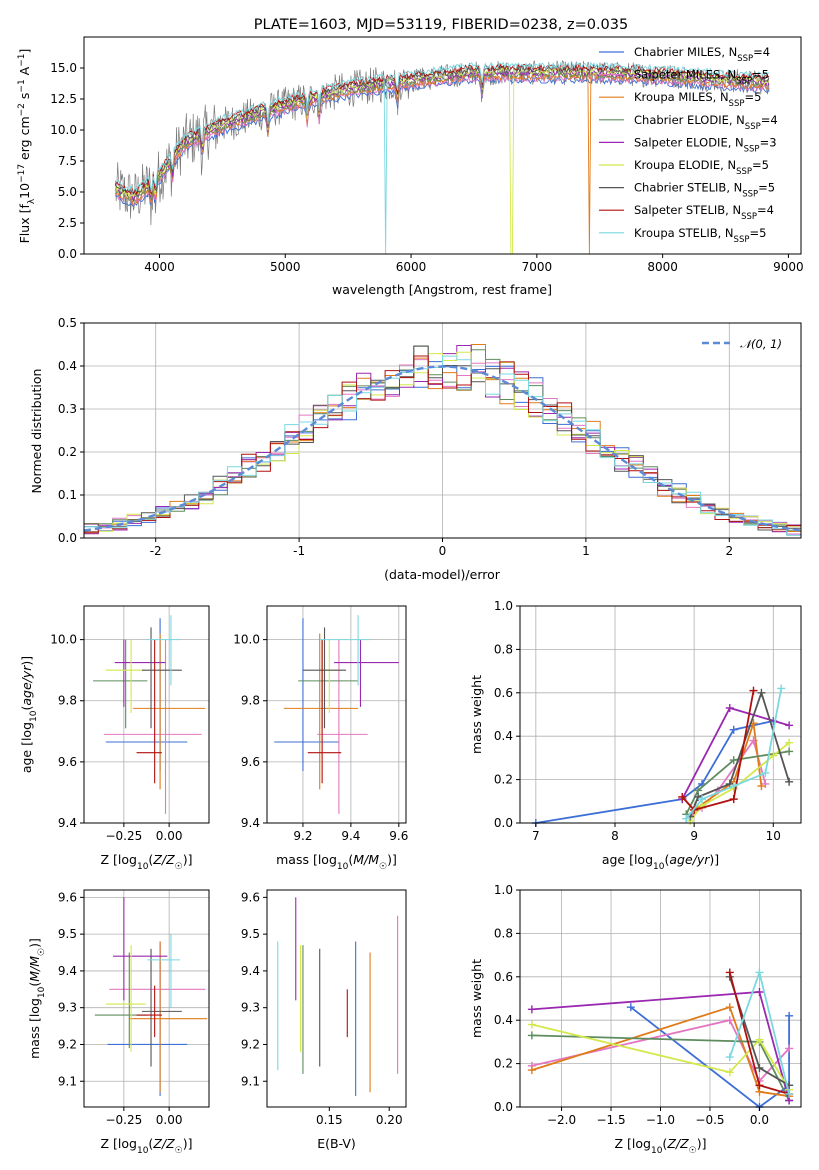  What do you see at coordinates (411, 267) in the screenshot?
I see `x-tick-label: 6000` at bounding box center [411, 267].